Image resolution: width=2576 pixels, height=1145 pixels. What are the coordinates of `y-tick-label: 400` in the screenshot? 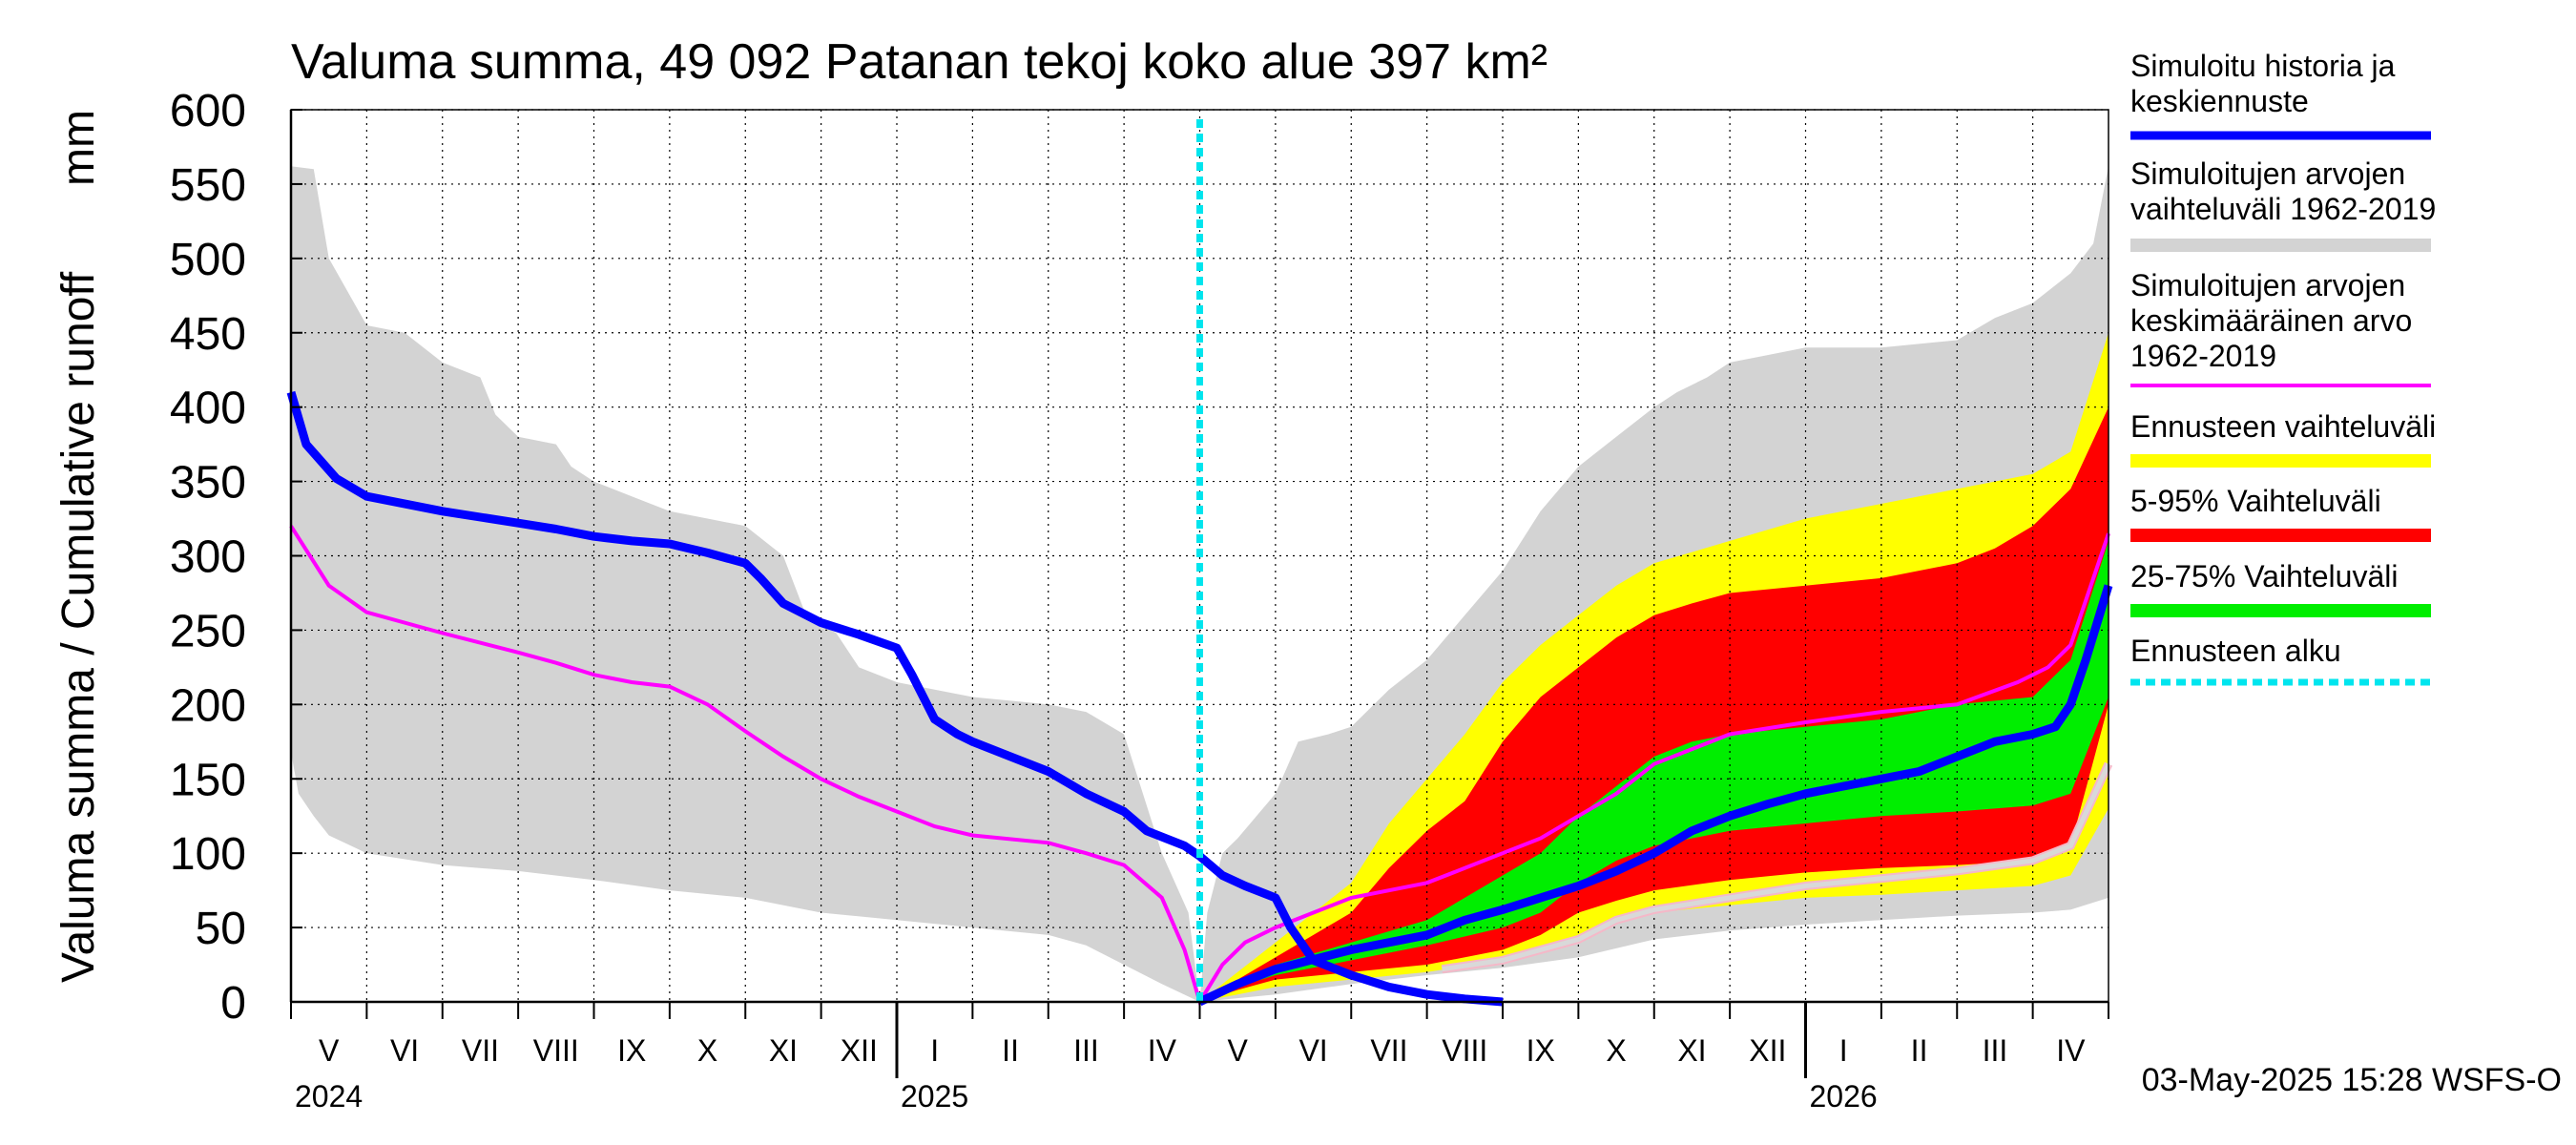 It's located at (208, 409).